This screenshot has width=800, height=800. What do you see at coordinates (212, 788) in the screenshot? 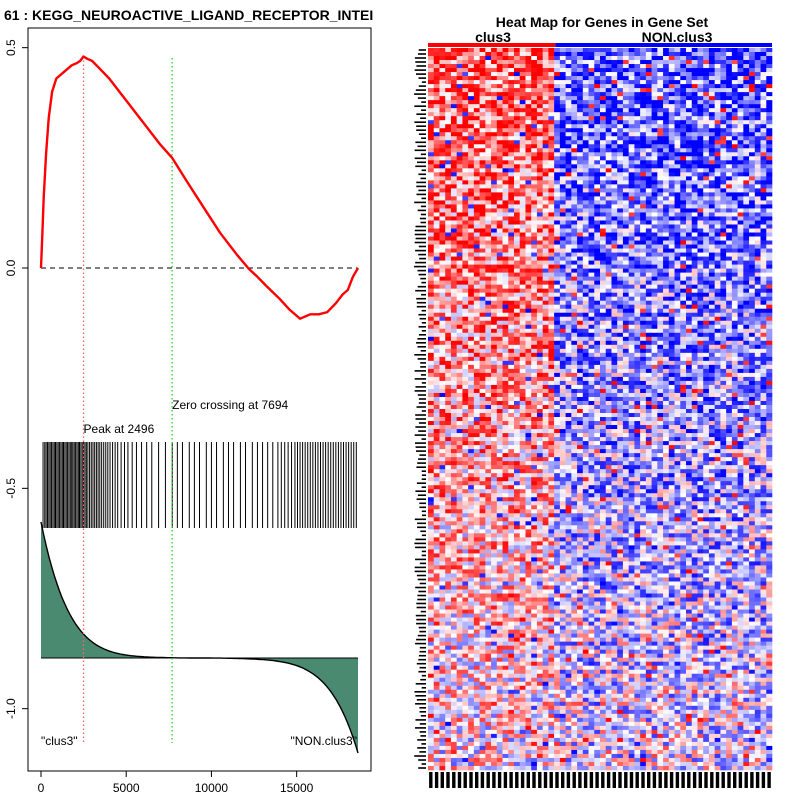
I see `x-tick-label-2: 10000` at bounding box center [212, 788].